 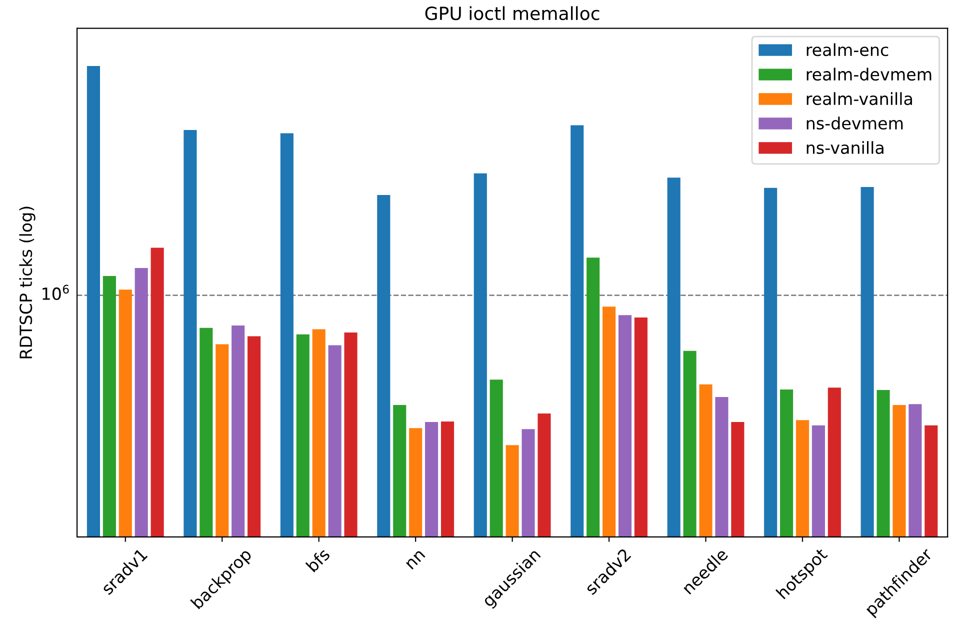 What do you see at coordinates (512, 13) in the screenshot?
I see `chart-title: GPU ioctl memalloc` at bounding box center [512, 13].